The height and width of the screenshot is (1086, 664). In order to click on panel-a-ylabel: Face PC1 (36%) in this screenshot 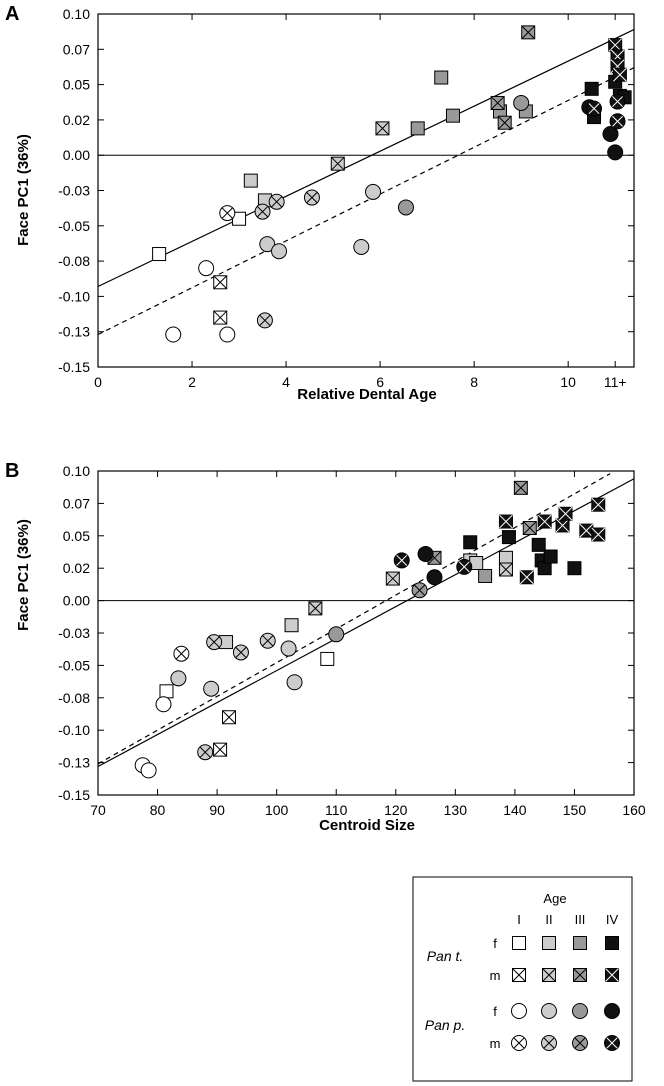, I will do `click(23, 190)`.